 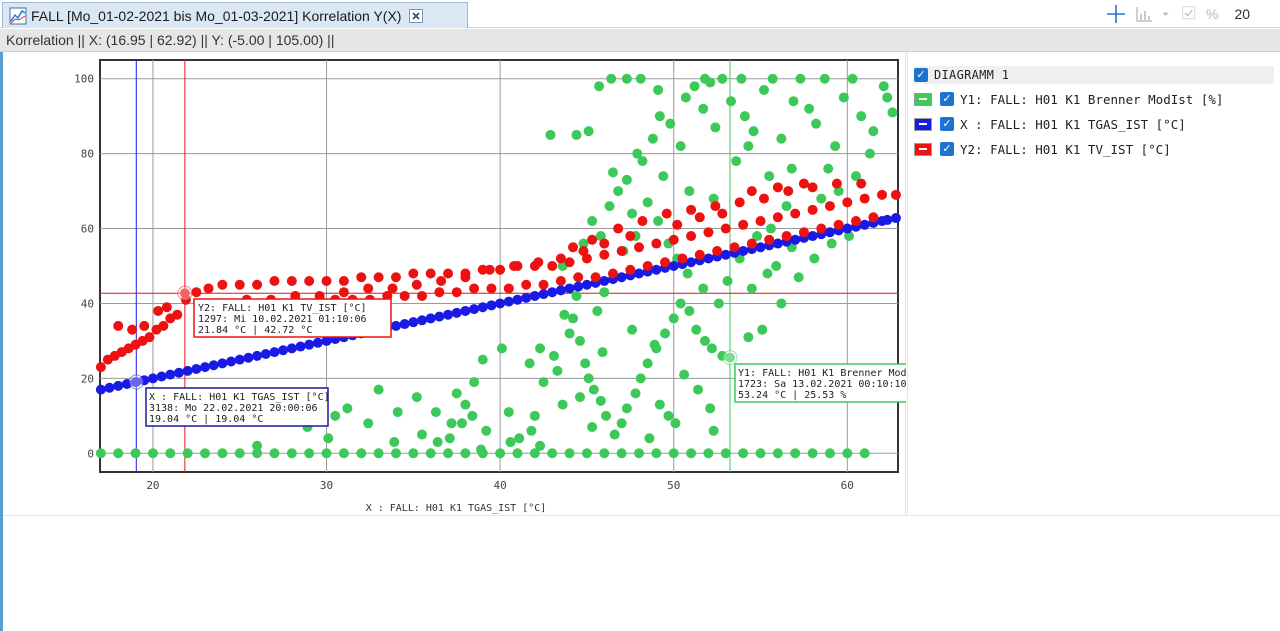 I want to click on checkbox-icon, so click(x=1190, y=14).